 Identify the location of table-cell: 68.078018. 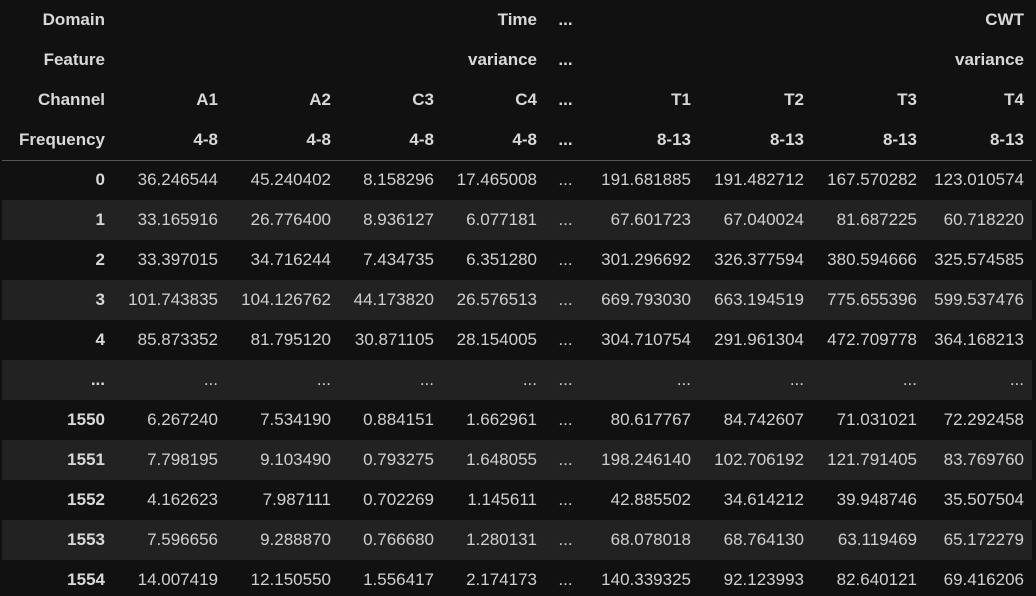
(642, 540).